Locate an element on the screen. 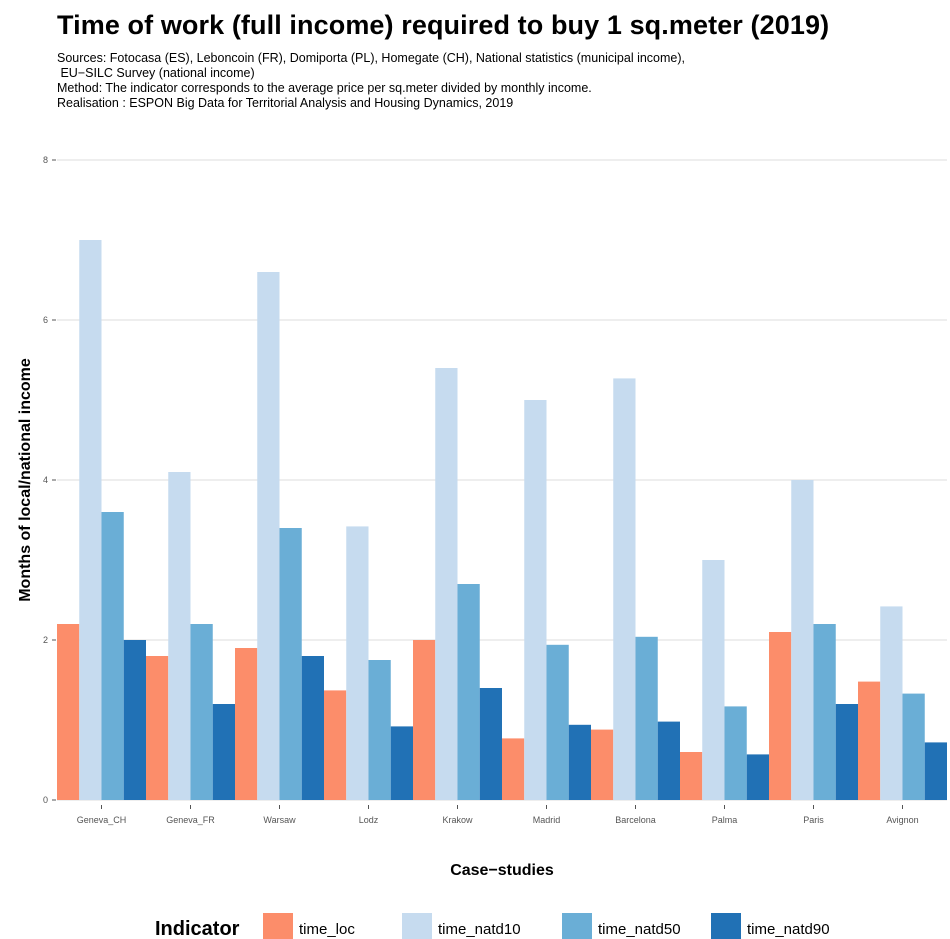 This screenshot has height=939, width=950. bar-time_natd50-Madrid is located at coordinates (557, 722).